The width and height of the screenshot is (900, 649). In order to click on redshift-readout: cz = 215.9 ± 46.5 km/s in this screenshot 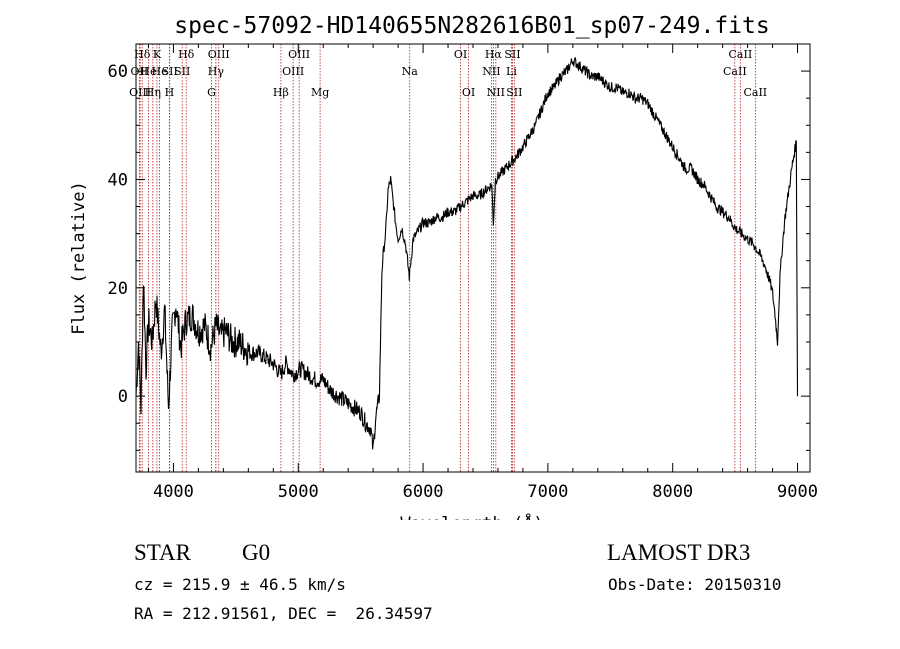, I will do `click(240, 584)`.